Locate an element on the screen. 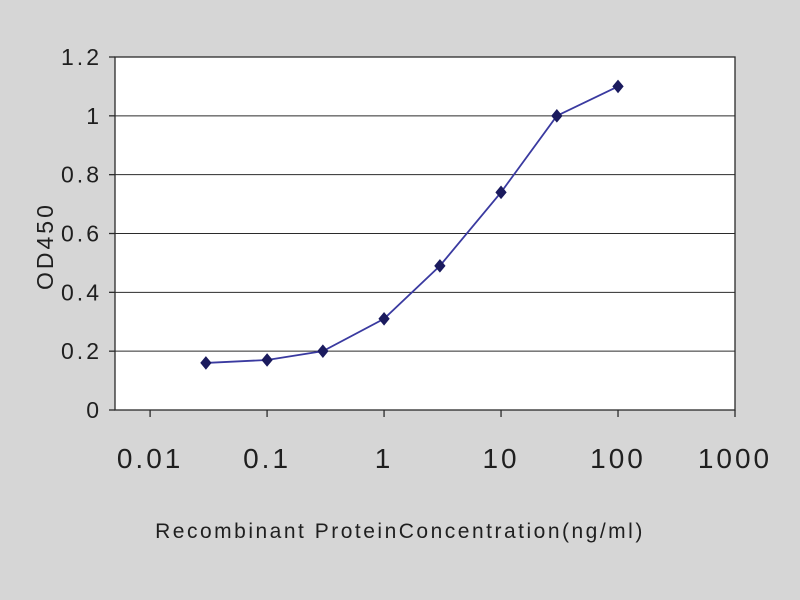 The height and width of the screenshot is (600, 800). x-tick-label: 0.1 is located at coordinates (267, 458).